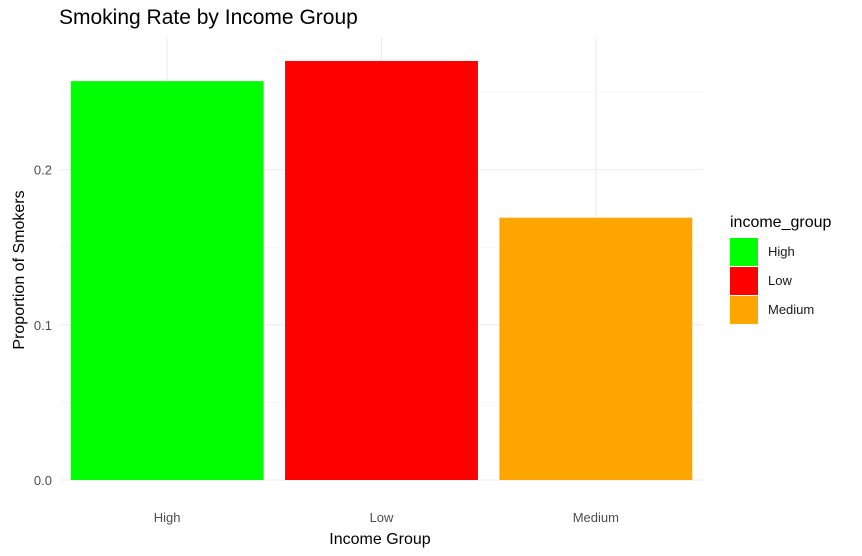 This screenshot has width=862, height=556. I want to click on y-tick-label: 0.1, so click(43, 325).